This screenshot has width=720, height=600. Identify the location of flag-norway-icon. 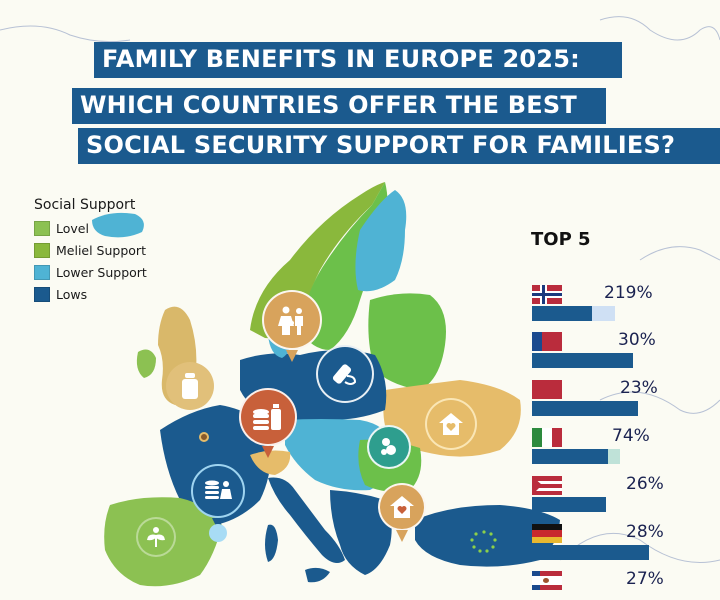
(547, 294).